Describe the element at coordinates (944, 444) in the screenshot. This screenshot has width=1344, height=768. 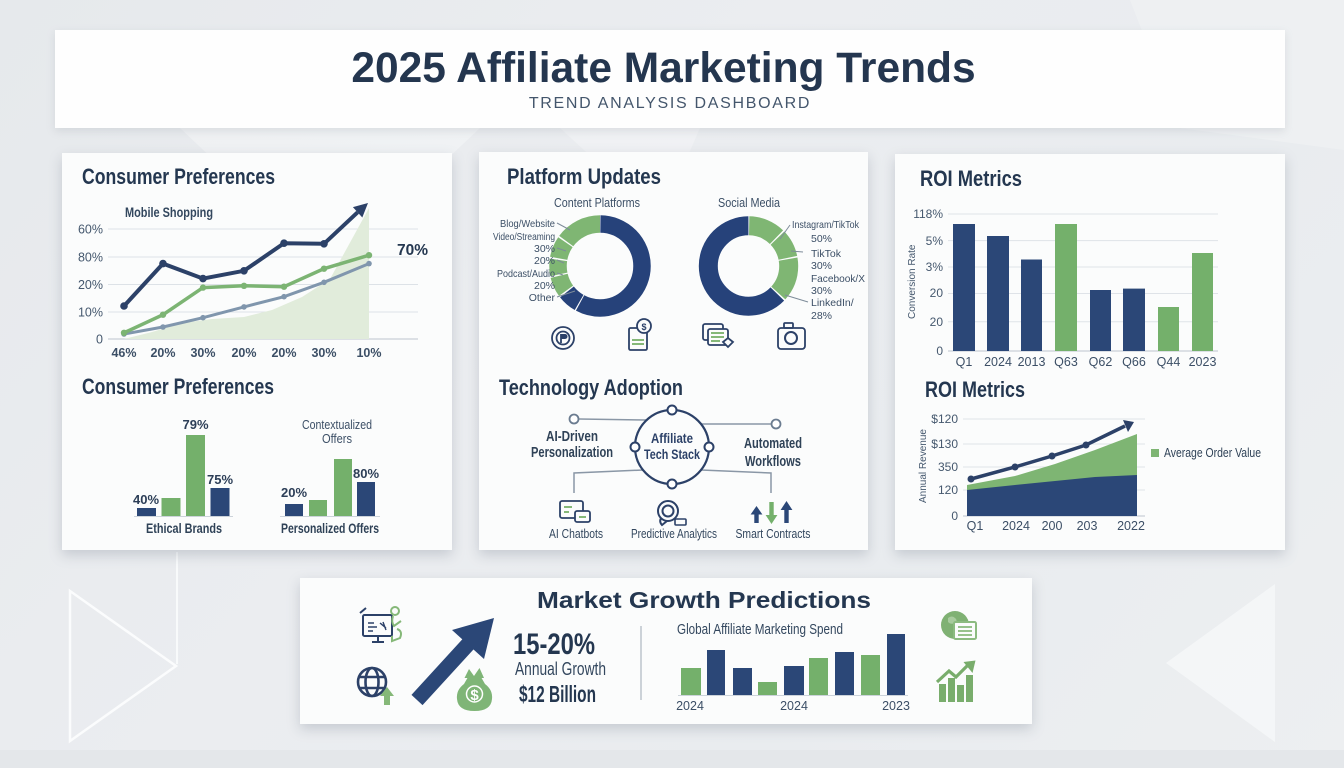
I see `svg-text: $130` at that location.